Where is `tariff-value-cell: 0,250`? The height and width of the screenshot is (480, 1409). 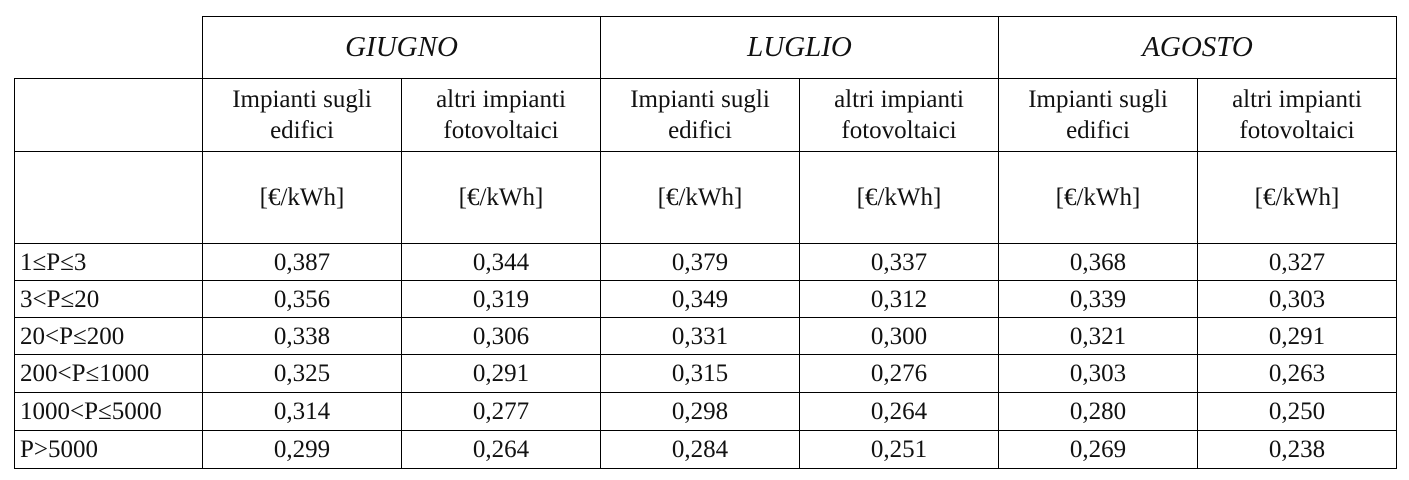
tariff-value-cell: 0,250 is located at coordinates (1297, 411).